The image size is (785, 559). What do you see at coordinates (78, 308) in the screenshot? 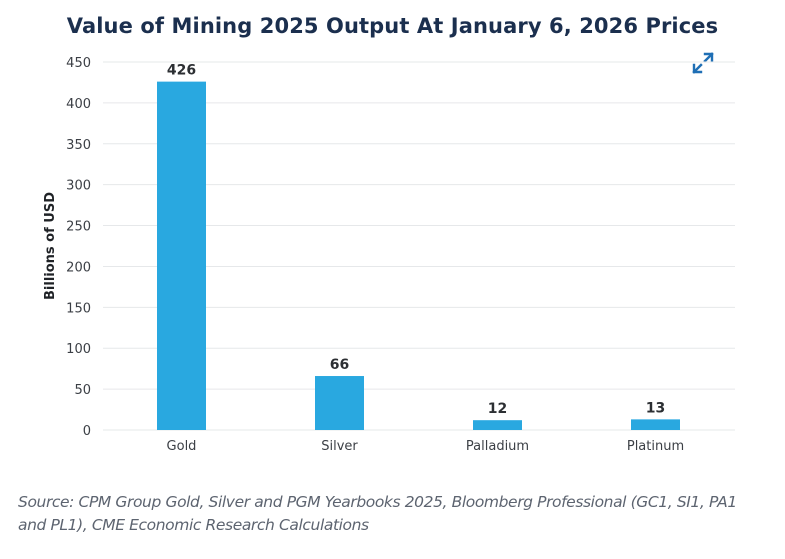
I see `y-tick-label: 150` at bounding box center [78, 308].